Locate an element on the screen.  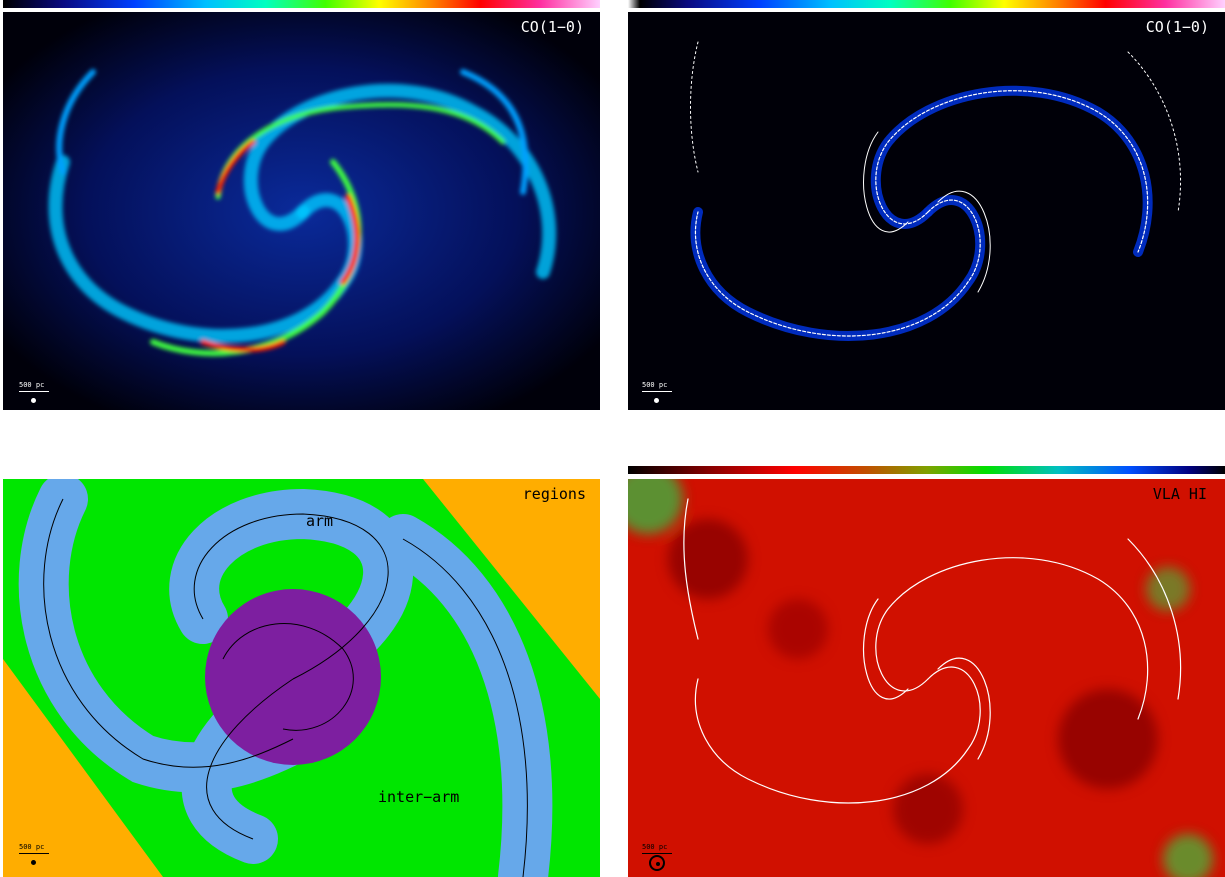
co-contour-image is located at coordinates (935, 191).